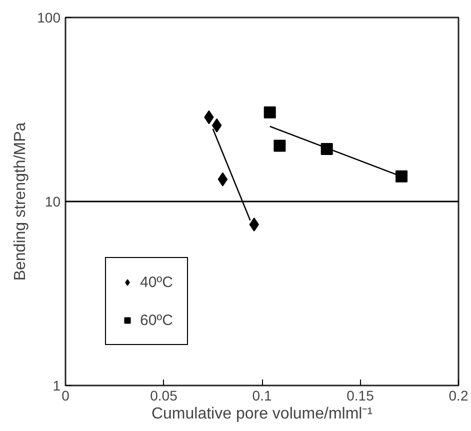  Describe the element at coordinates (262, 396) in the screenshot. I see `x-tick-label: 0.1` at that location.